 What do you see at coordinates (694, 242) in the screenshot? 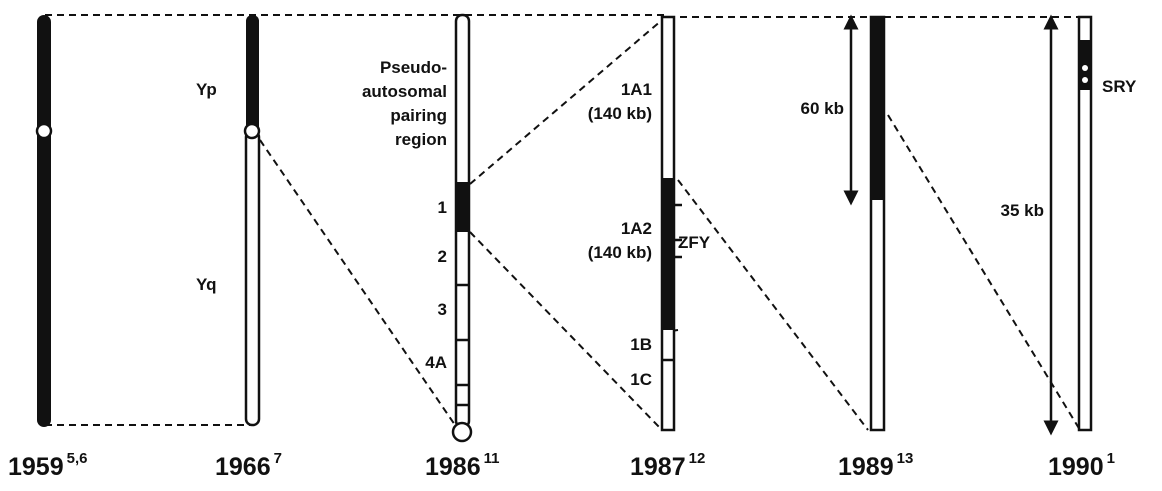
I see `label: ZFY` at bounding box center [694, 242].